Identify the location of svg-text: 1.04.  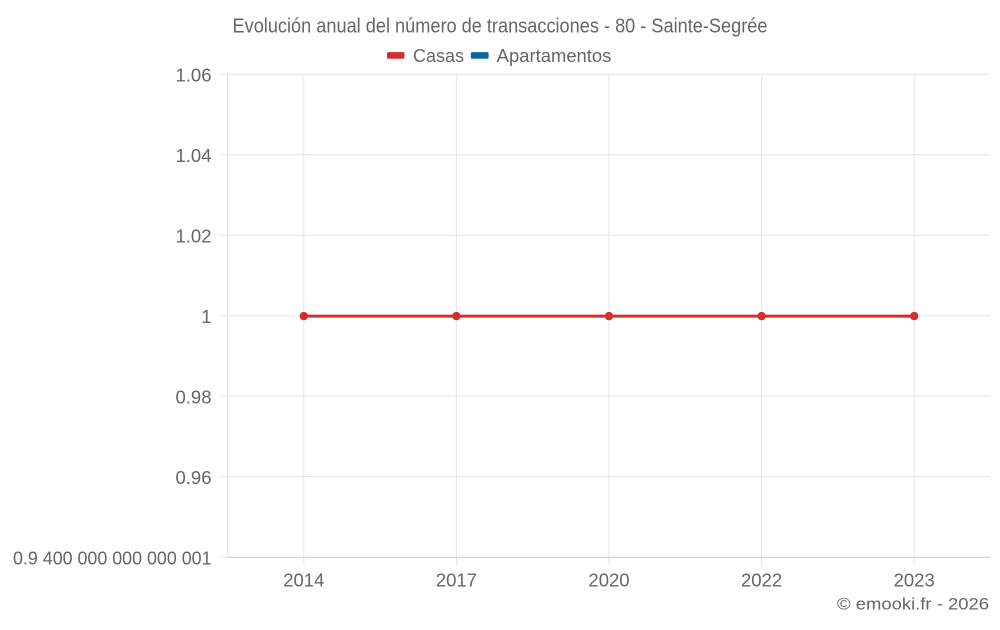
(193, 155).